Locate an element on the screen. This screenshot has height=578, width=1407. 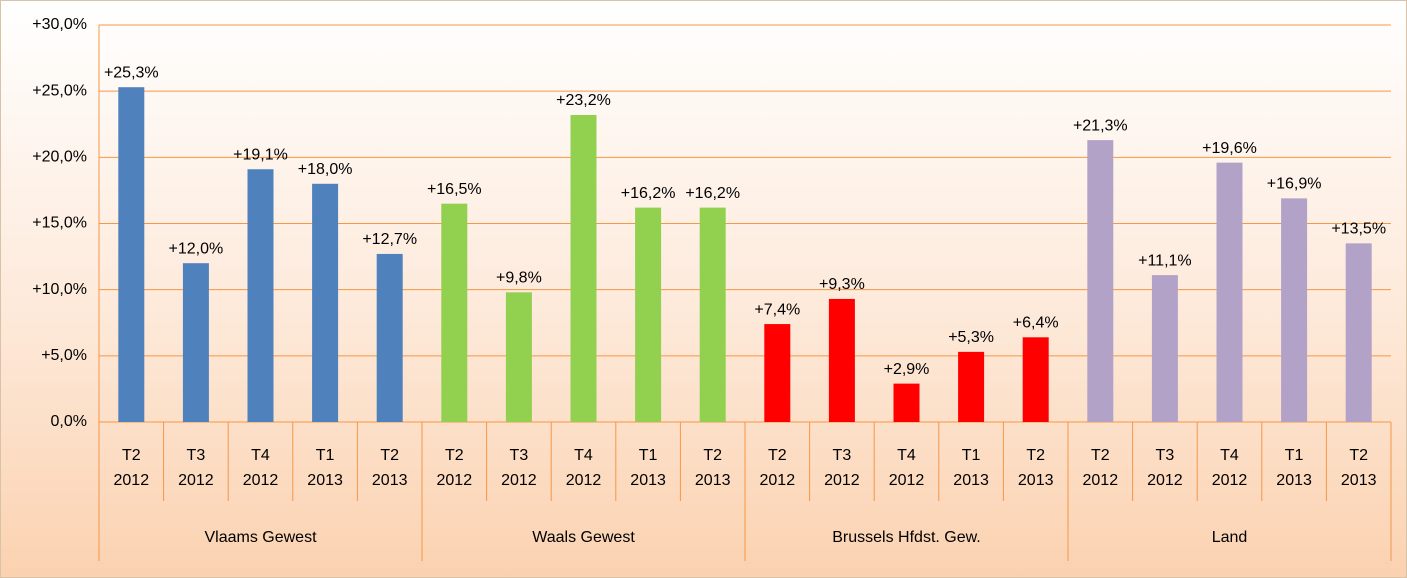
y-tick-label: +5,0% is located at coordinates (64, 355).